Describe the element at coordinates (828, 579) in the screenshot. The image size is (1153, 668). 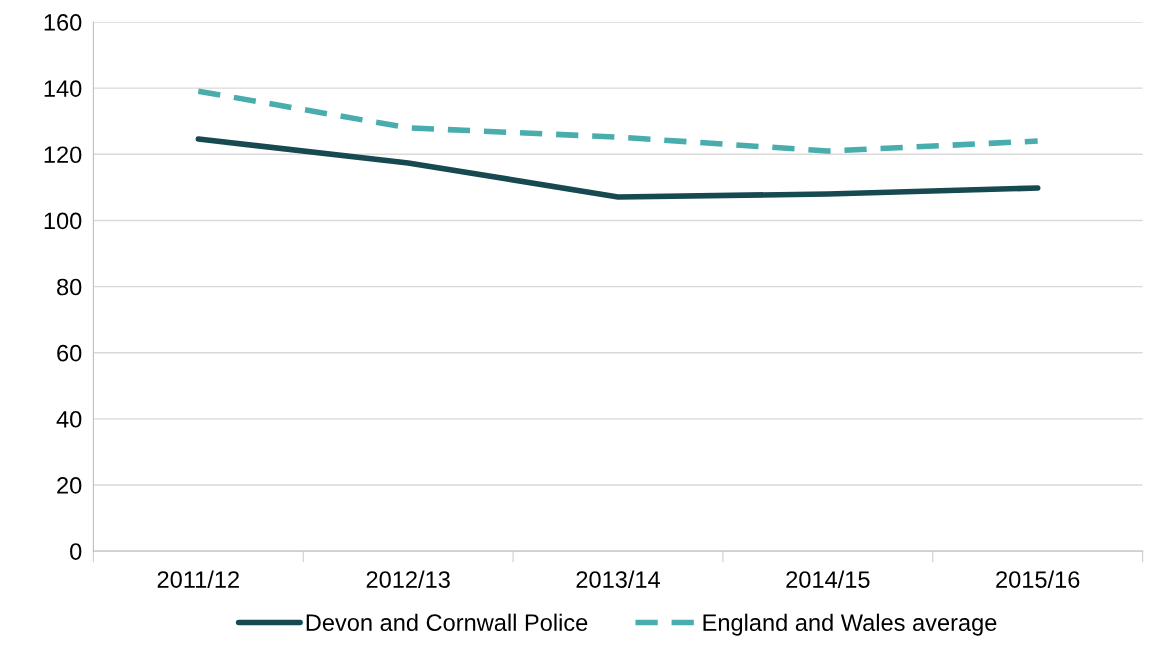
I see `x-tick-label: 2014/15` at that location.